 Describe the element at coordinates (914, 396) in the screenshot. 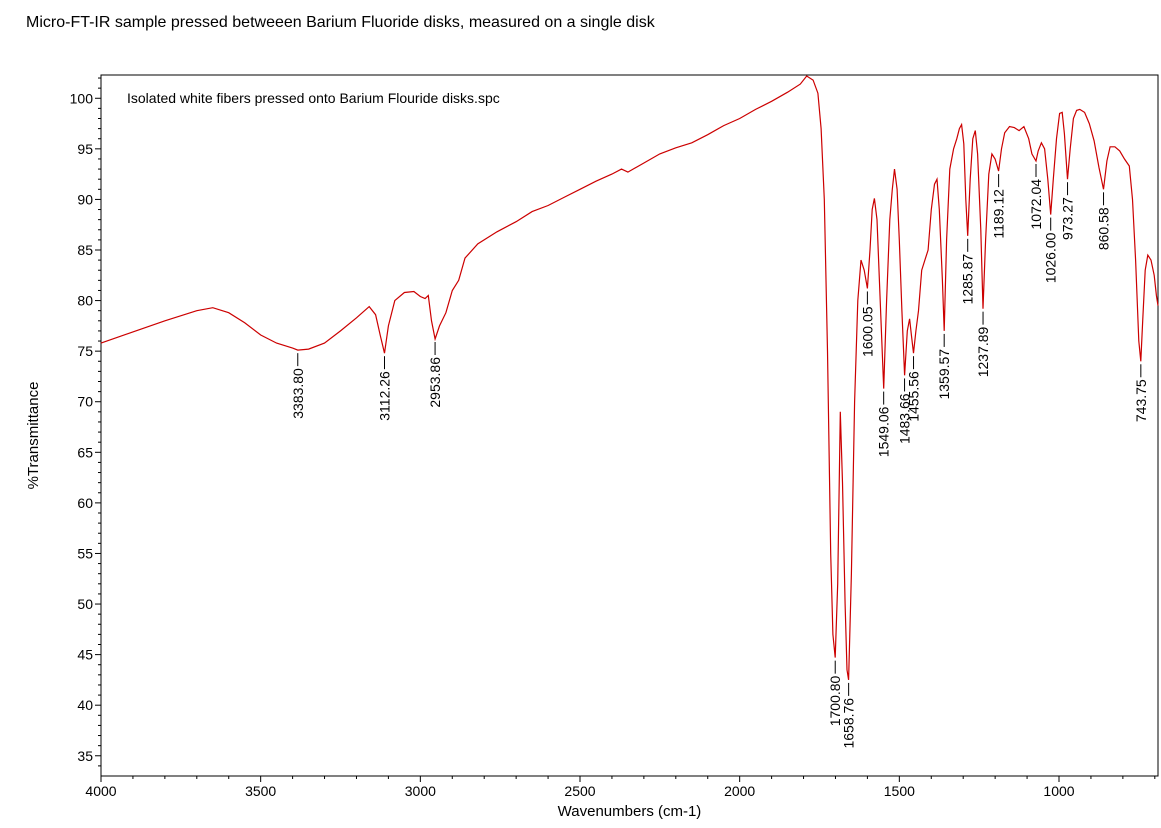

I see `peak-label: 1455.56` at that location.